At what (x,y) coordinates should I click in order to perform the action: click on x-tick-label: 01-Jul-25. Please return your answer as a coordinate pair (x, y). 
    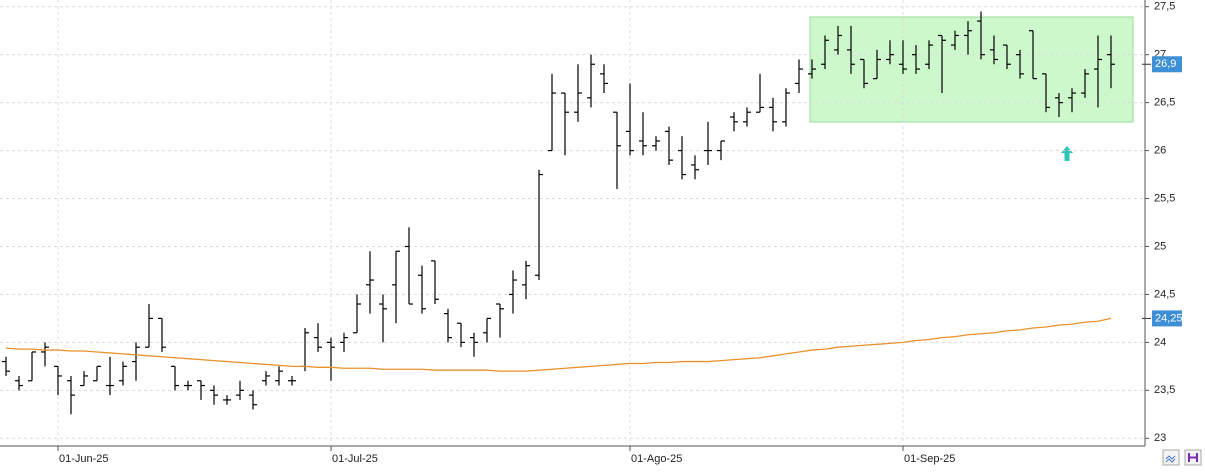
    Looking at the image, I should click on (355, 459).